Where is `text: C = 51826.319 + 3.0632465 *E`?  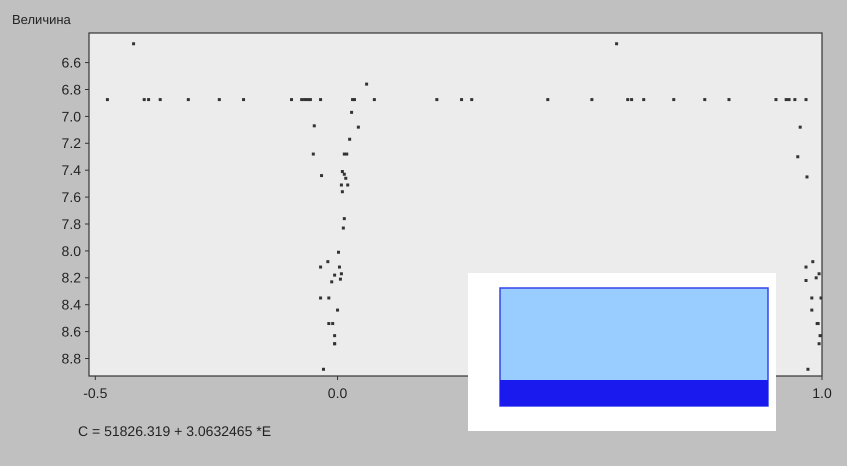
text: C = 51826.319 + 3.0632465 *E is located at coordinates (175, 431).